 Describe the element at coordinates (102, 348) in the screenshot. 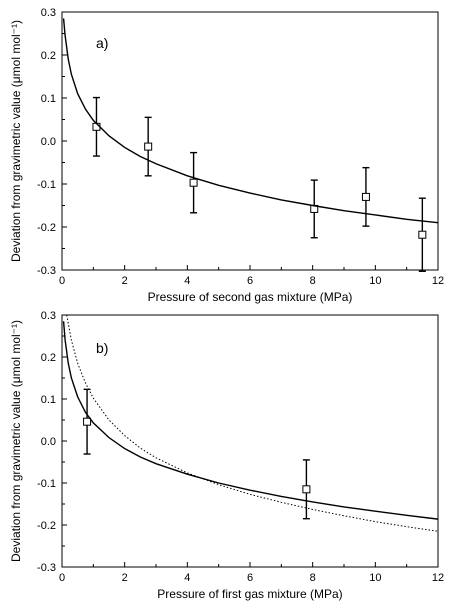

I see `panel-label: b)` at that location.